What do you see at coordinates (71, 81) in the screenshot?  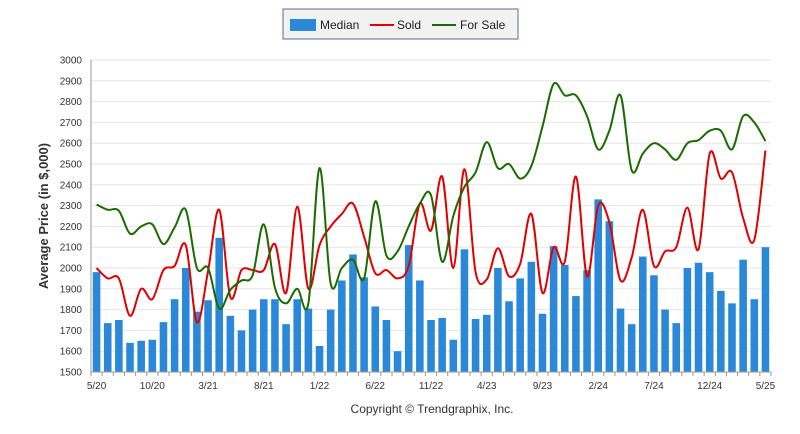 I see `y-tick-label: 2900` at bounding box center [71, 81].